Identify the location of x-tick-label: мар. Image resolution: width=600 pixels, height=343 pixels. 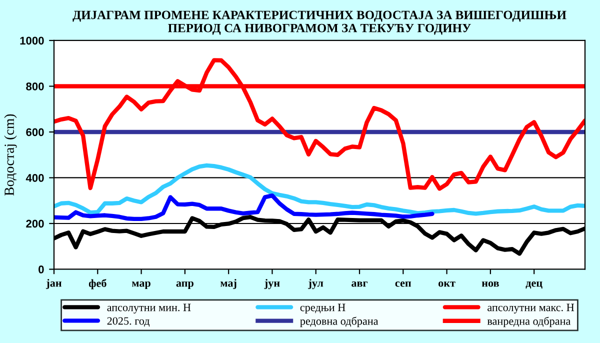
(141, 285).